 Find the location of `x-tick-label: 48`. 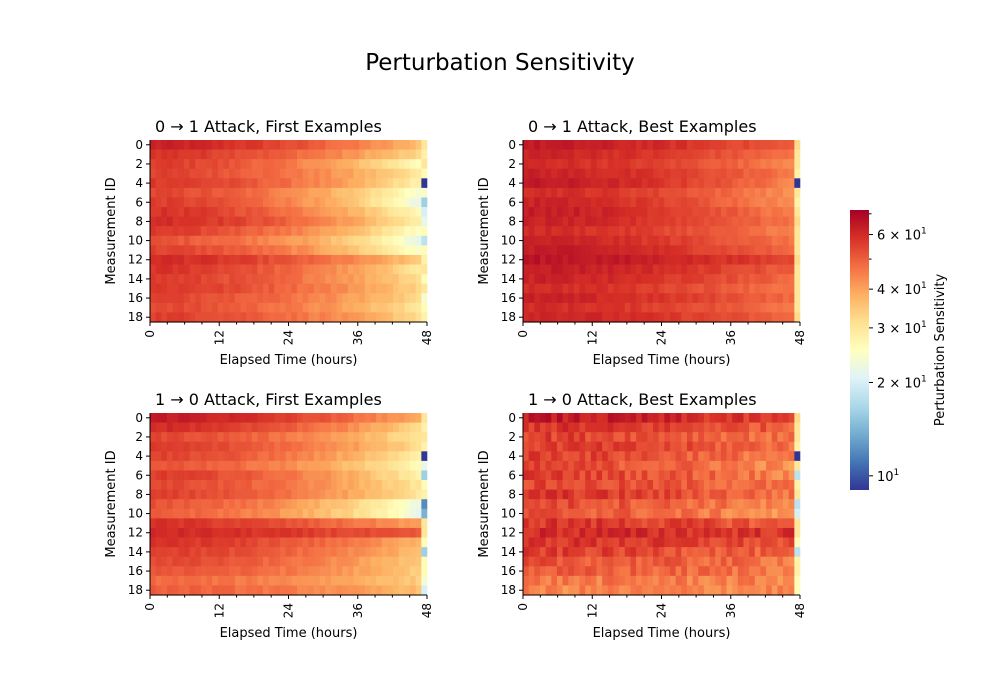

x-tick-label: 48 is located at coordinates (427, 610).